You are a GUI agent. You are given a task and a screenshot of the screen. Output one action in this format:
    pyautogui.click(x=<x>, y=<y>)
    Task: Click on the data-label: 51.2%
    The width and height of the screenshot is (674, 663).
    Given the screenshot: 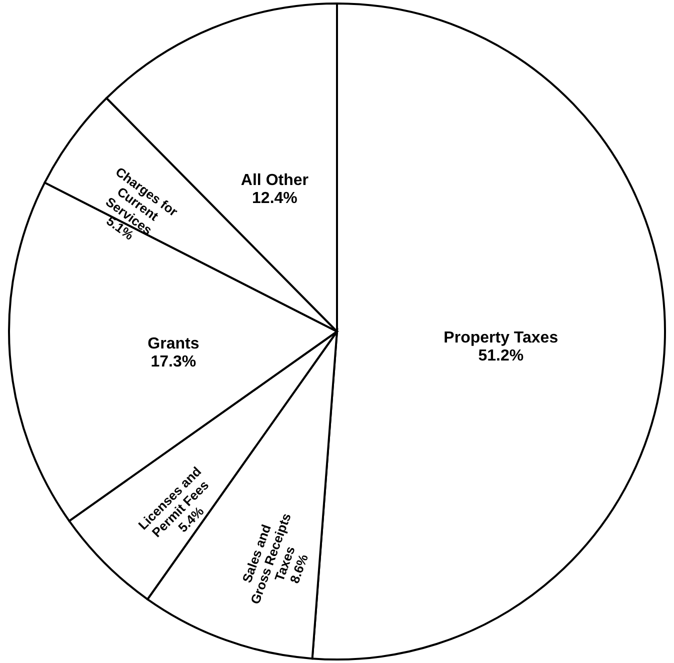 What is the action you would take?
    pyautogui.click(x=501, y=356)
    